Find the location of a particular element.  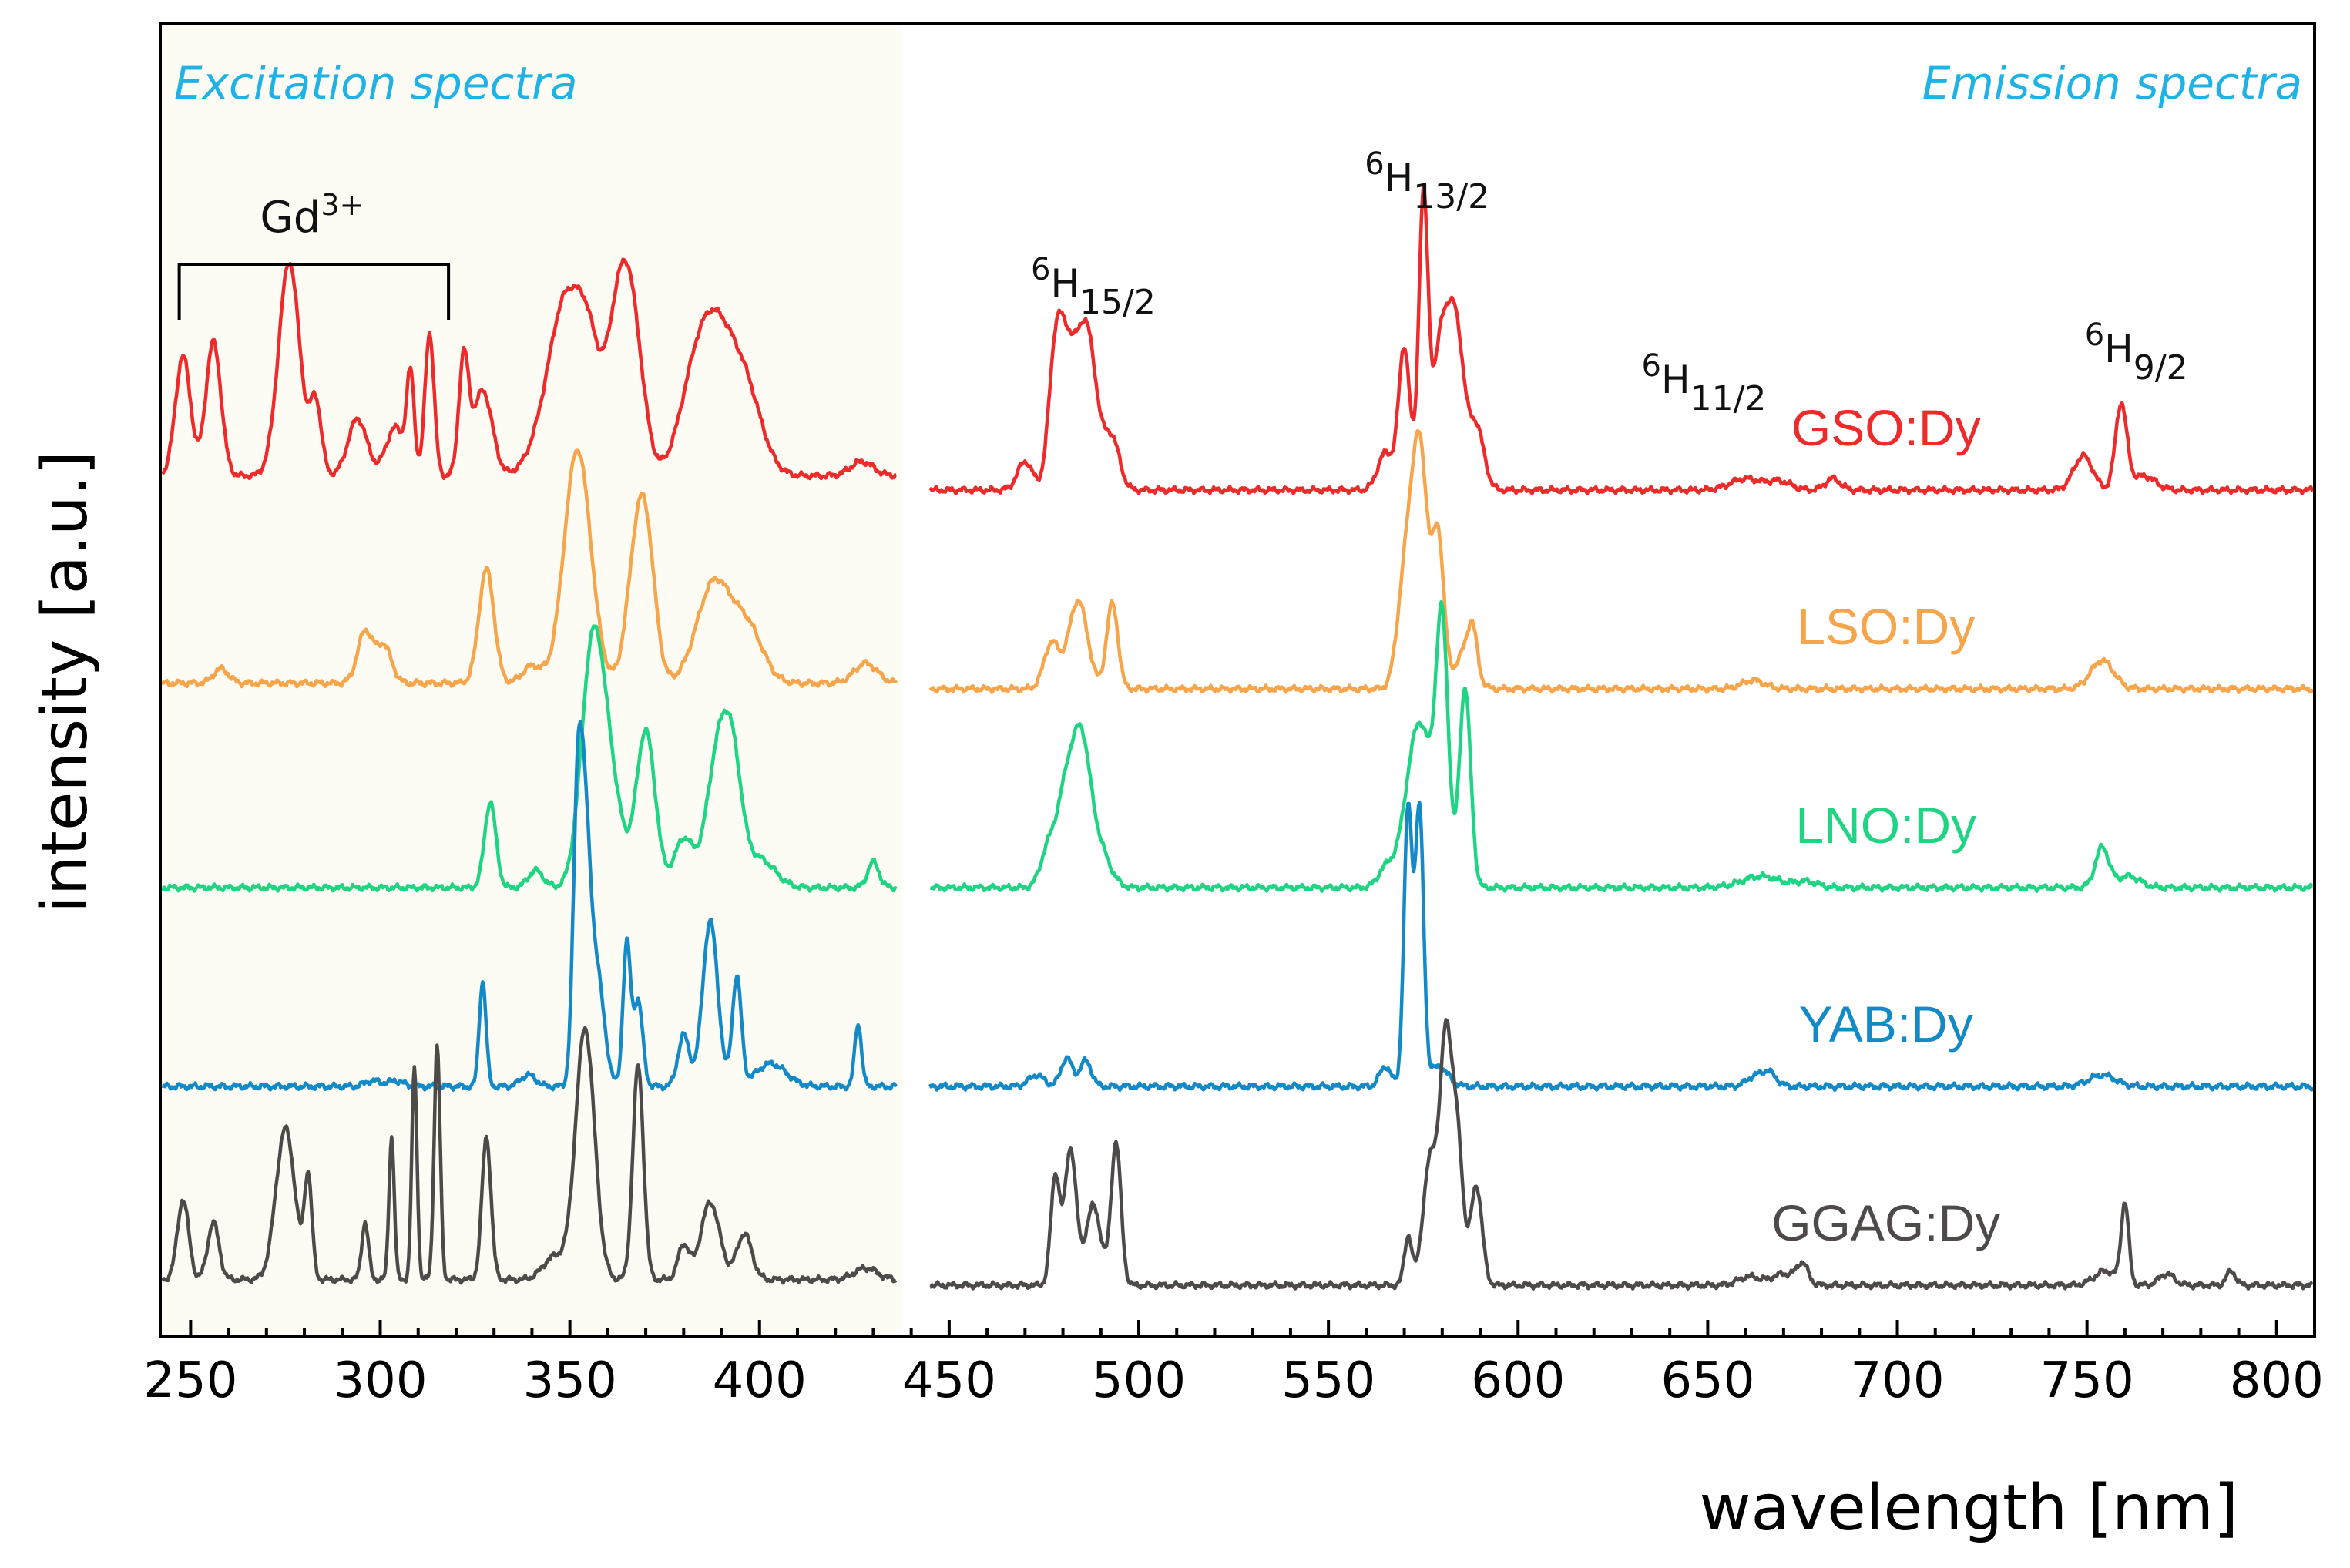

series-label: LNO:Dy is located at coordinates (1885, 825).